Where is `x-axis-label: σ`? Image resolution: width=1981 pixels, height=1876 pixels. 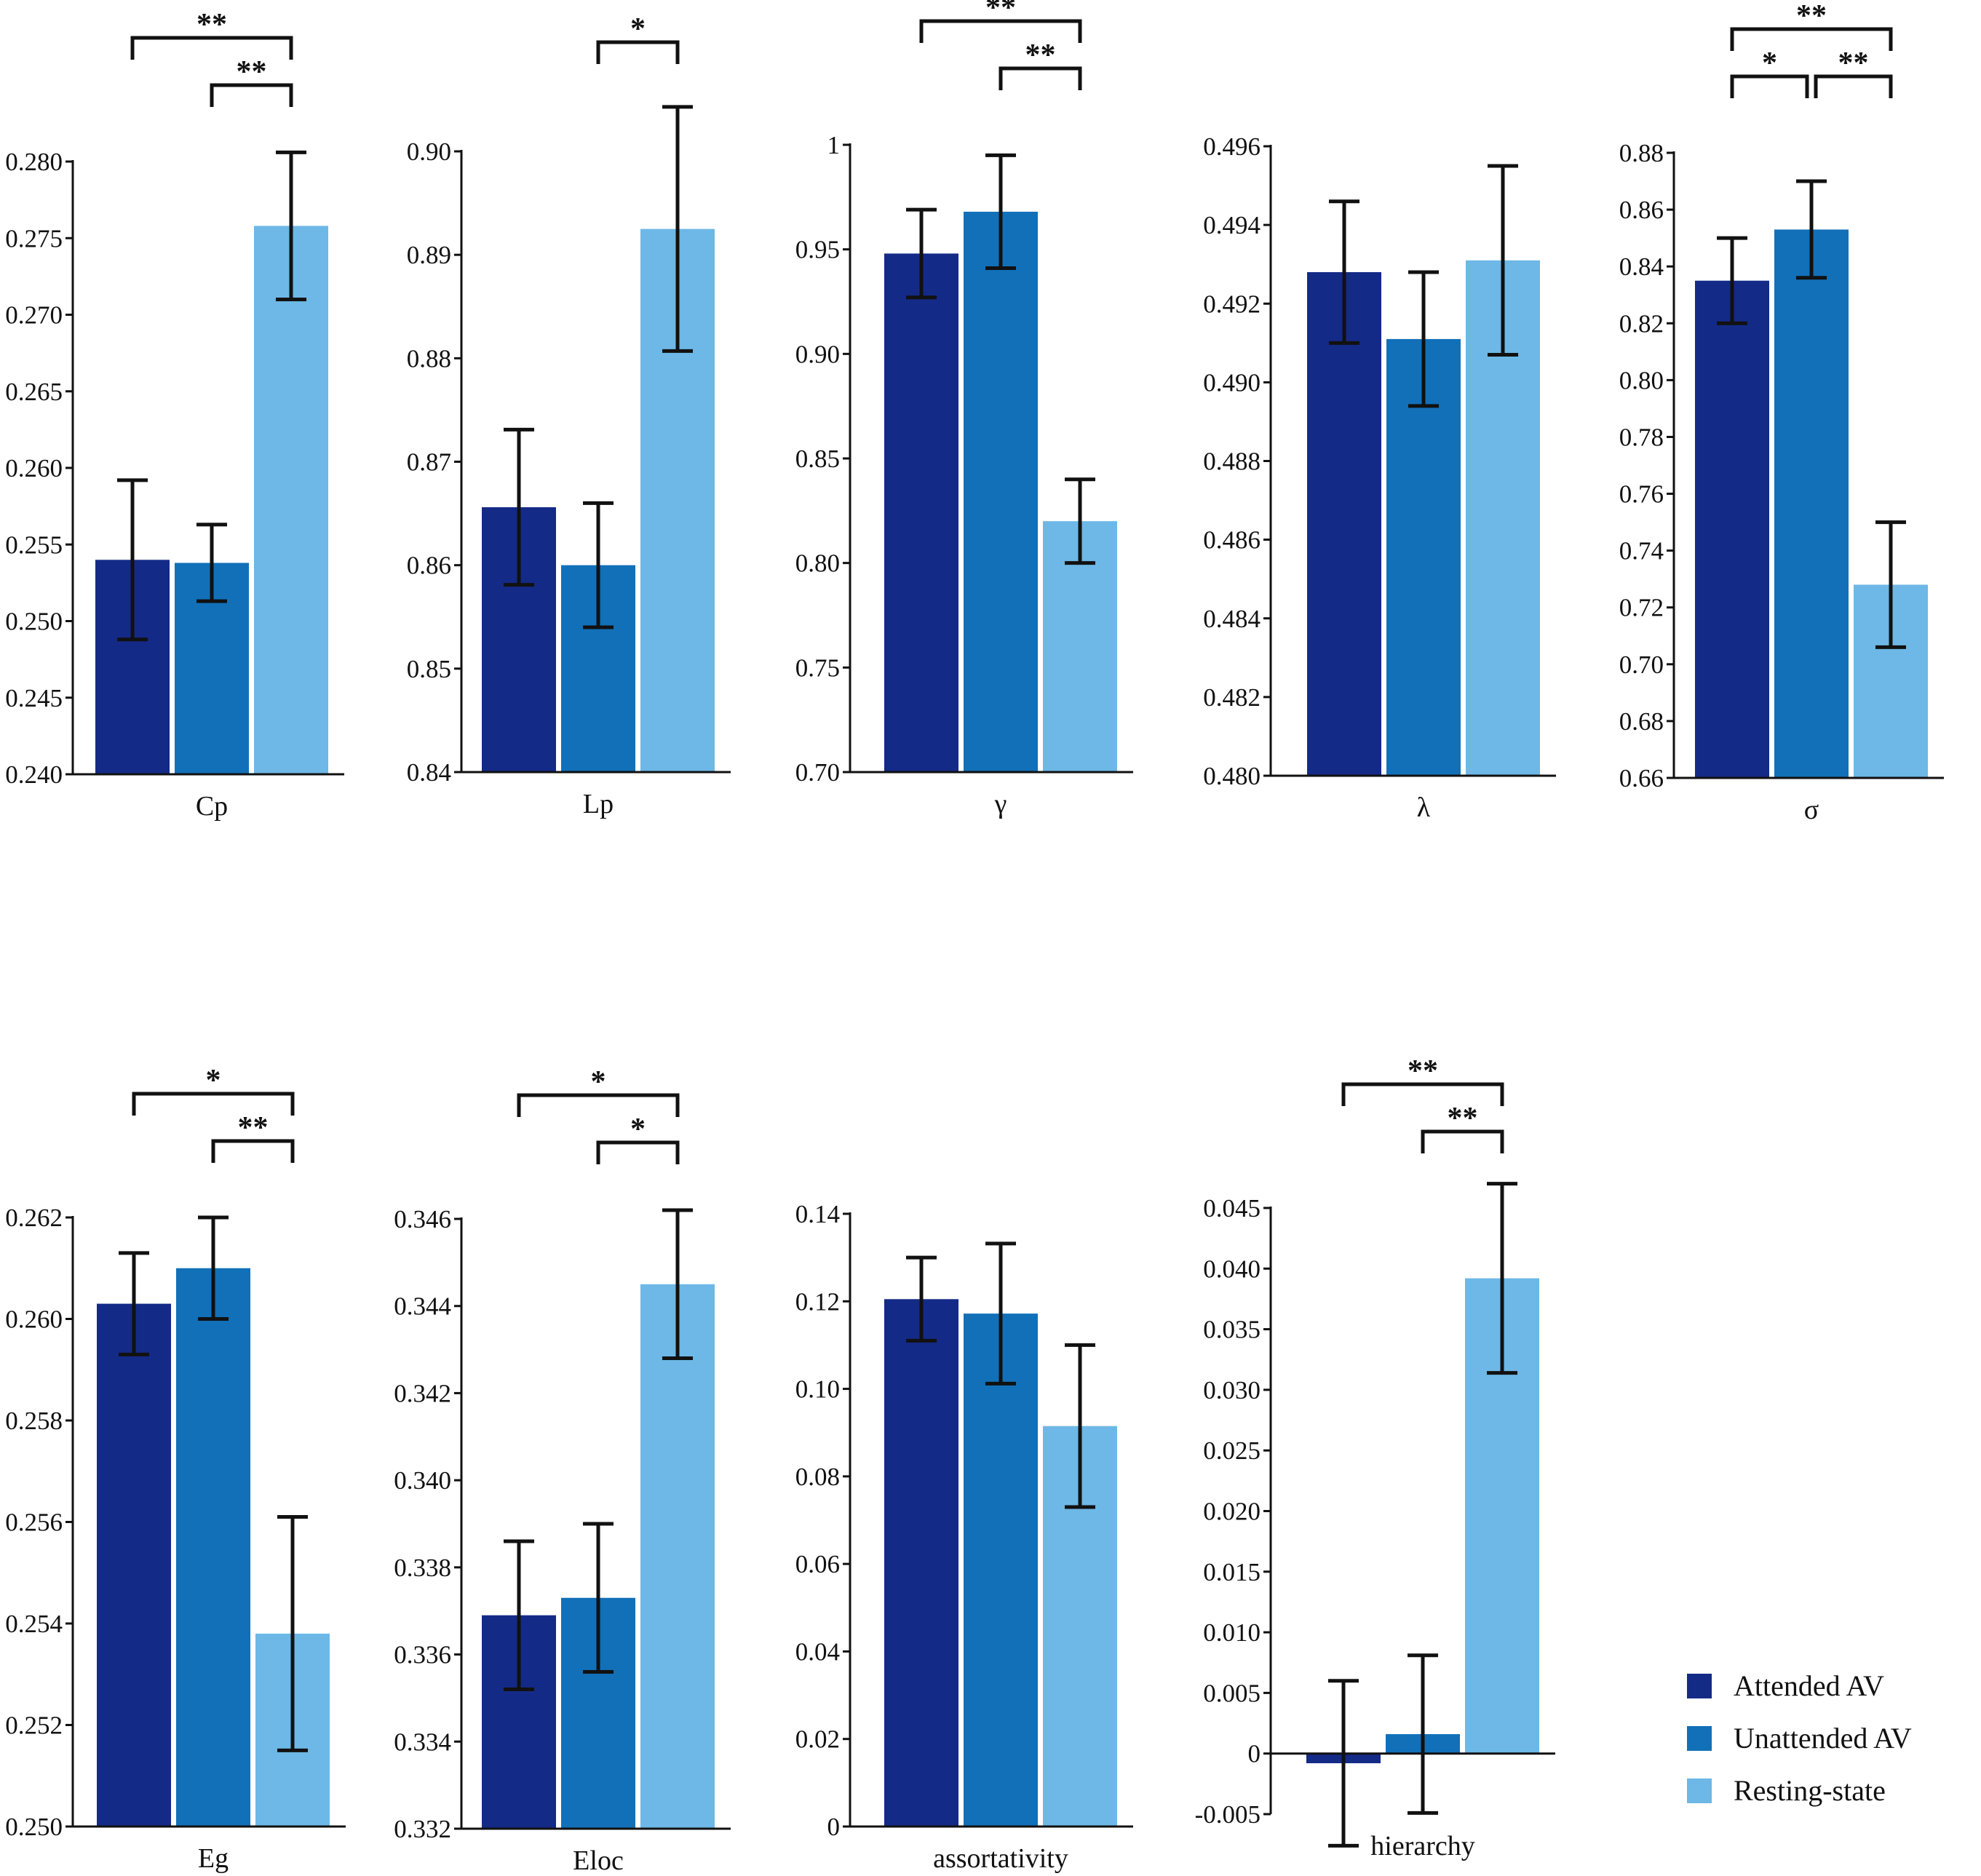 x-axis-label: σ is located at coordinates (1811, 810).